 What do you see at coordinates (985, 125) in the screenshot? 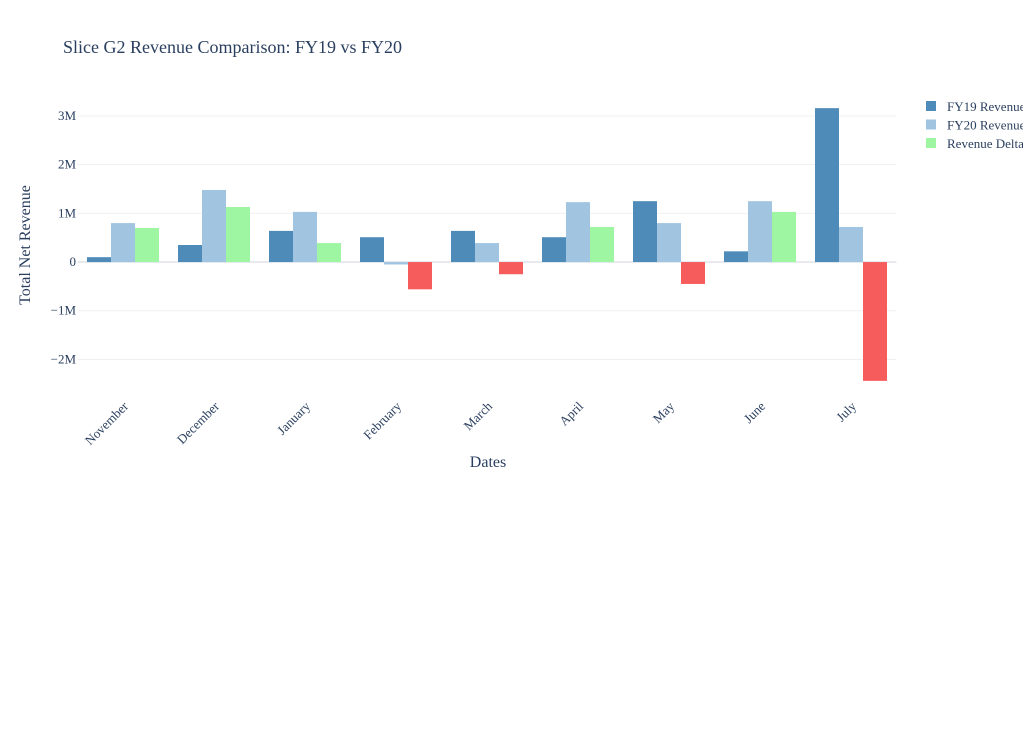
I see `legend-label: FY20 Revenue` at bounding box center [985, 125].